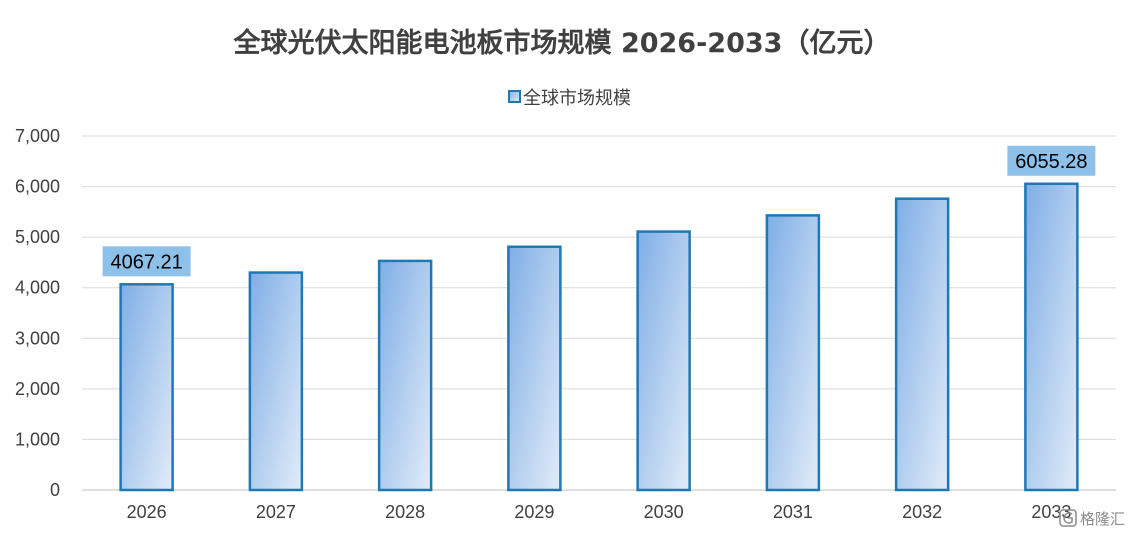 The width and height of the screenshot is (1139, 536). Describe the element at coordinates (663, 361) in the screenshot. I see `bar-2030` at that location.